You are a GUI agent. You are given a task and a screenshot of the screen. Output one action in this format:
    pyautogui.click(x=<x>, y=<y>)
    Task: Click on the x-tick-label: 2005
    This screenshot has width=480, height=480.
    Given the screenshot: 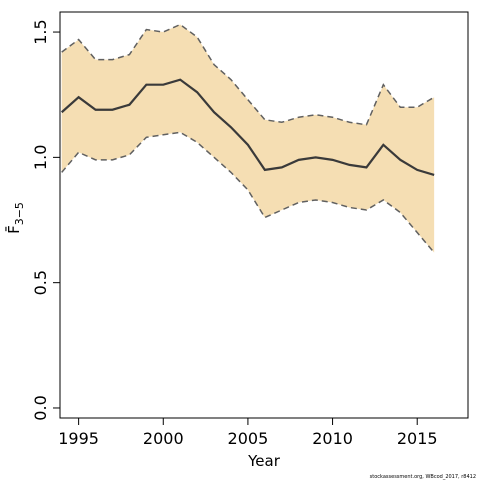 What is the action you would take?
    pyautogui.click(x=248, y=438)
    